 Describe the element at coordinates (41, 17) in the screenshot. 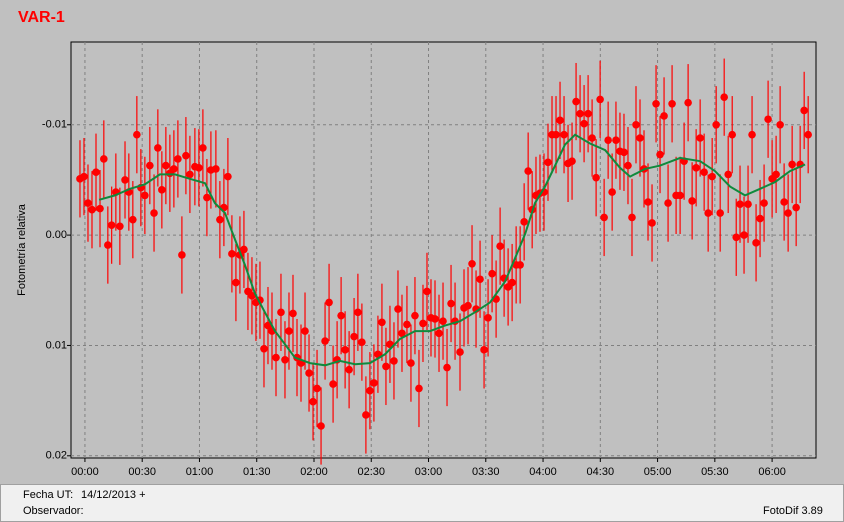

I see `chart-title: VAR-1` at that location.